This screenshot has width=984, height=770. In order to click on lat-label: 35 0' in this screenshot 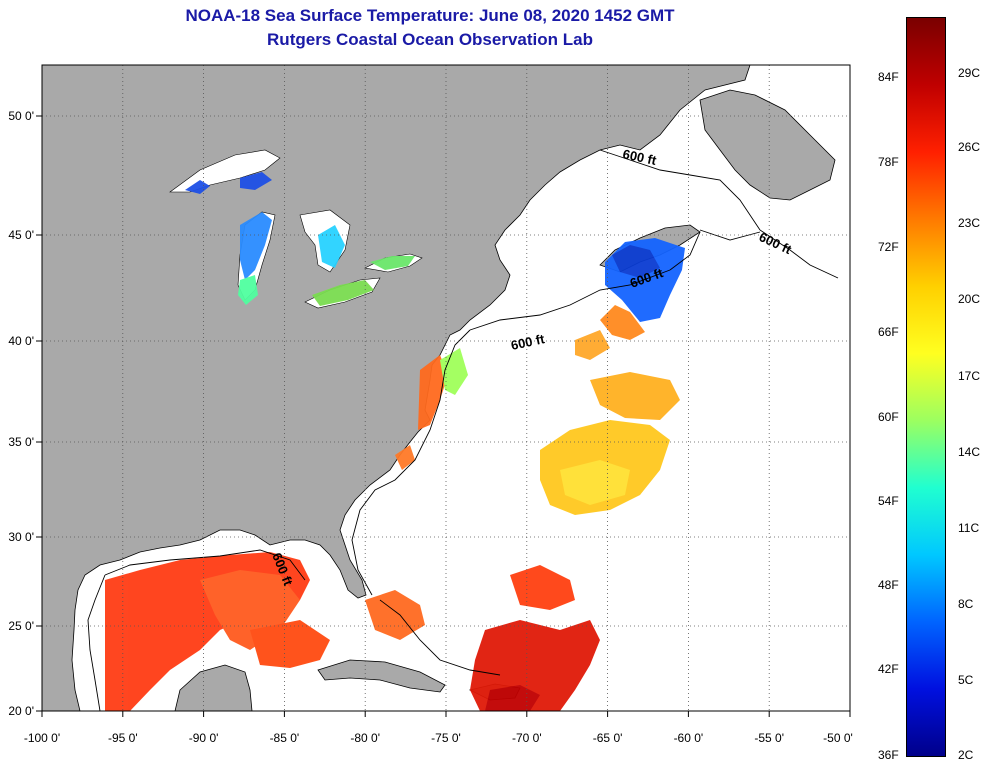, I will do `click(21, 442)`.